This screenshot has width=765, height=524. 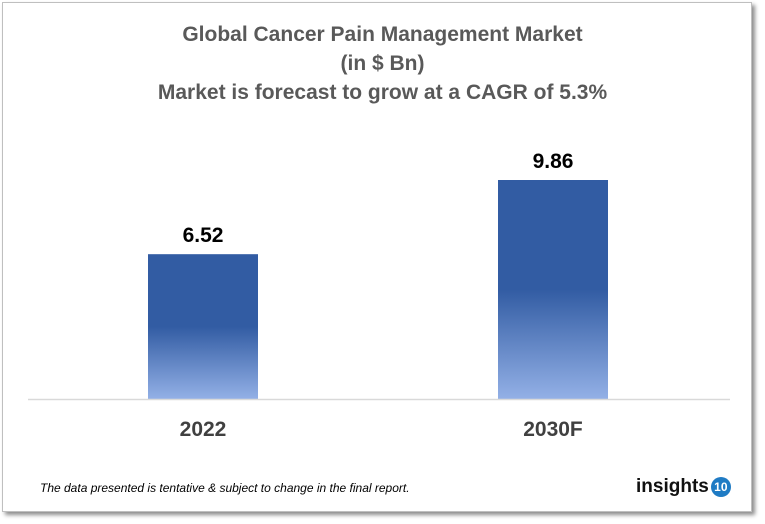 What do you see at coordinates (553, 429) in the screenshot?
I see `x-tick-label: 2030F` at bounding box center [553, 429].